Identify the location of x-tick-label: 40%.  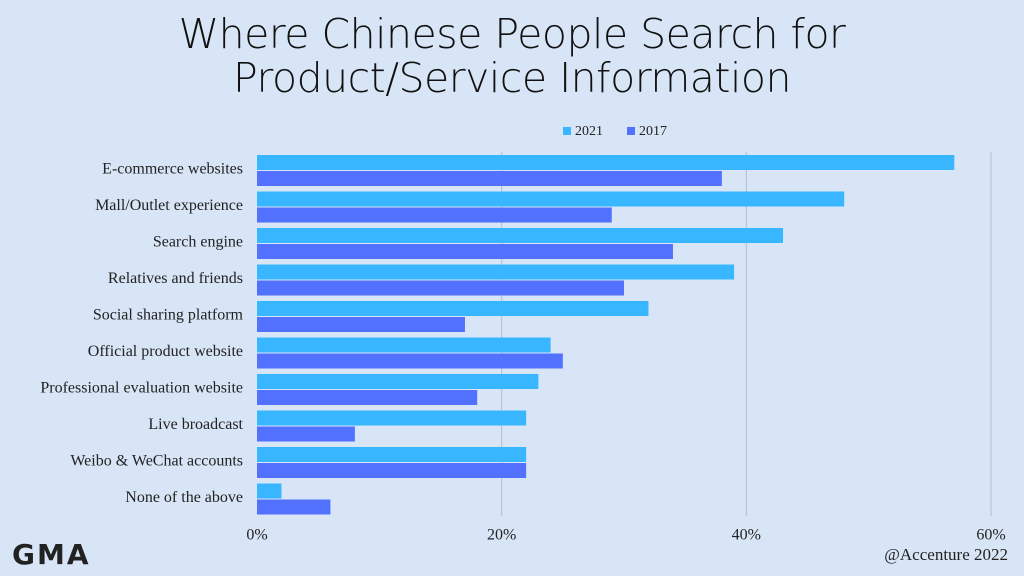
(746, 535).